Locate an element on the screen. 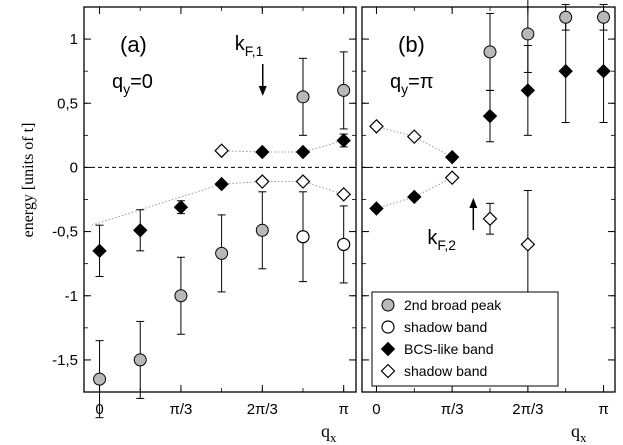 Image resolution: width=623 pixels, height=445 pixels. y-tick-label: -1 is located at coordinates (71, 296).